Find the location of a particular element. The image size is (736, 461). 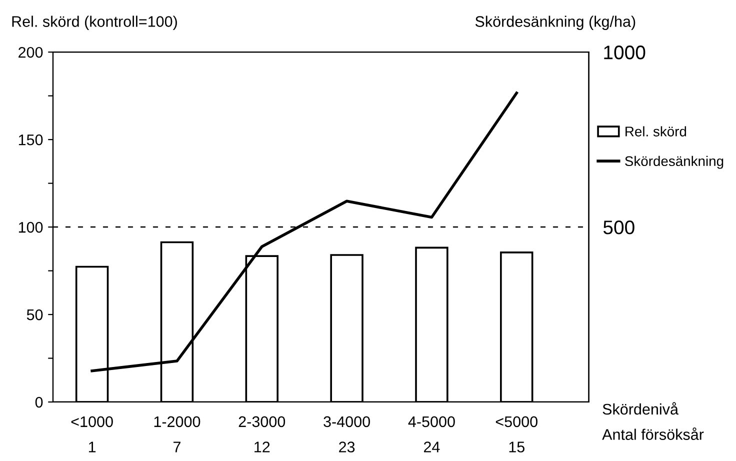

y-tick-label: 100 is located at coordinates (30, 227).